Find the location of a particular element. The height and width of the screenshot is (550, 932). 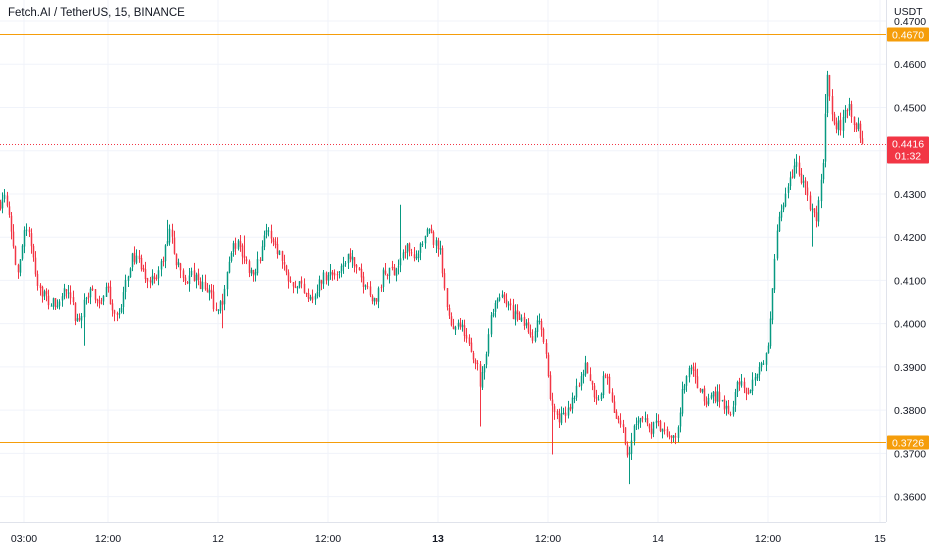

price-tick-label: 0.4700 is located at coordinates (910, 22).